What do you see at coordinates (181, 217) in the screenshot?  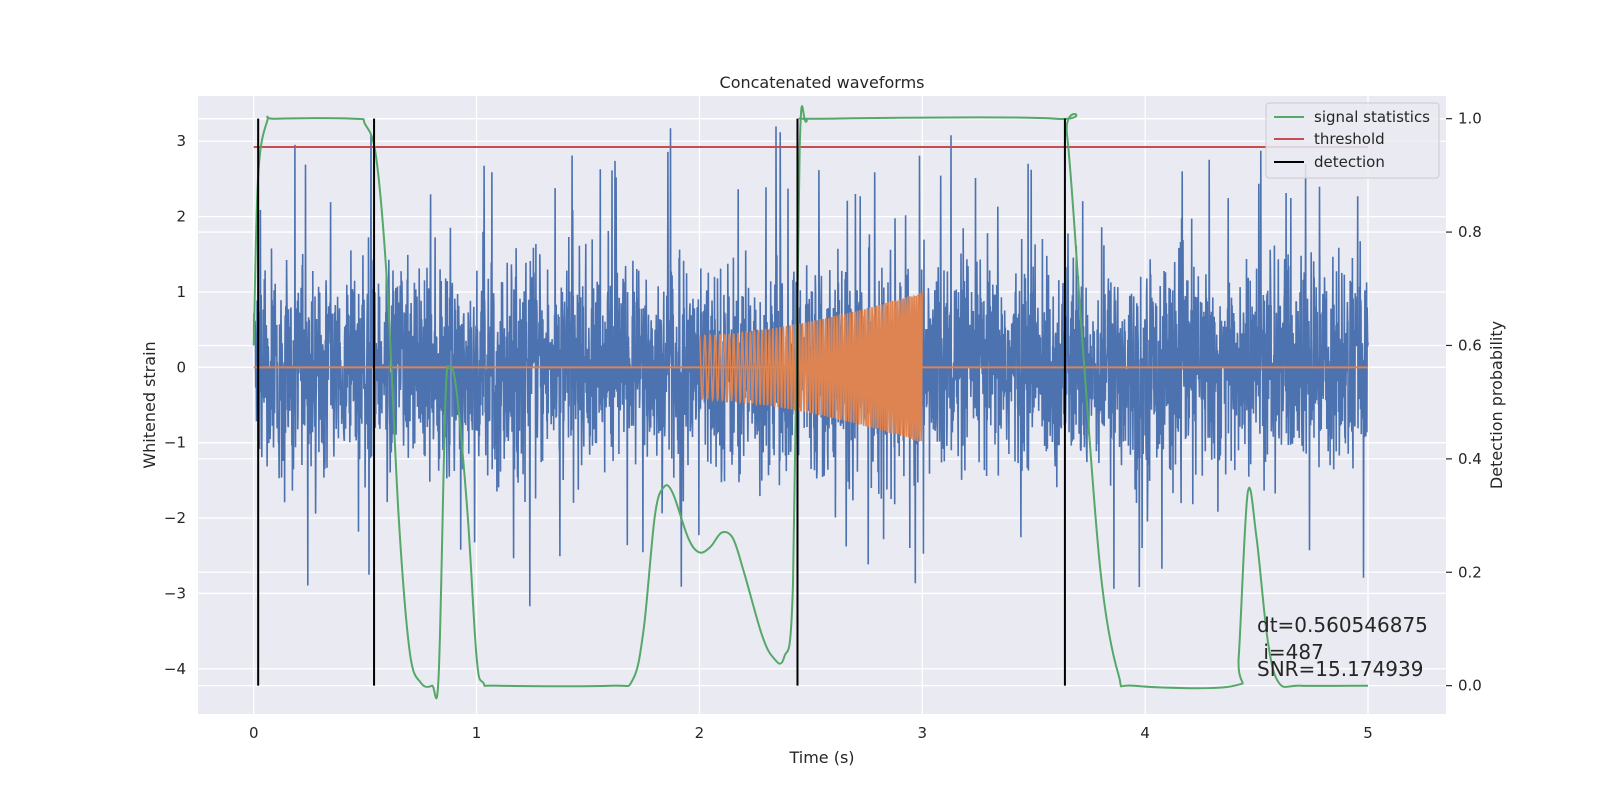 I see `y-left-tick-label: 2` at bounding box center [181, 217].